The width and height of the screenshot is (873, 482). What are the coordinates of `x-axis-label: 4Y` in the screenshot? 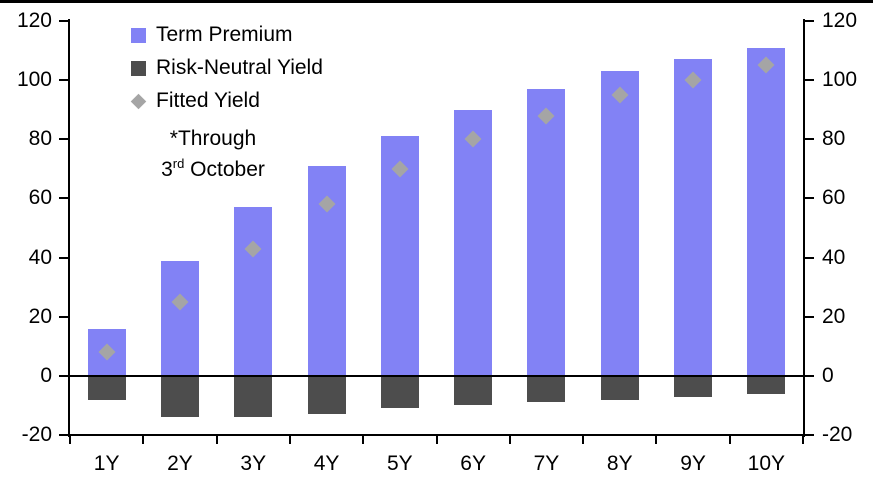 It's located at (326, 463).